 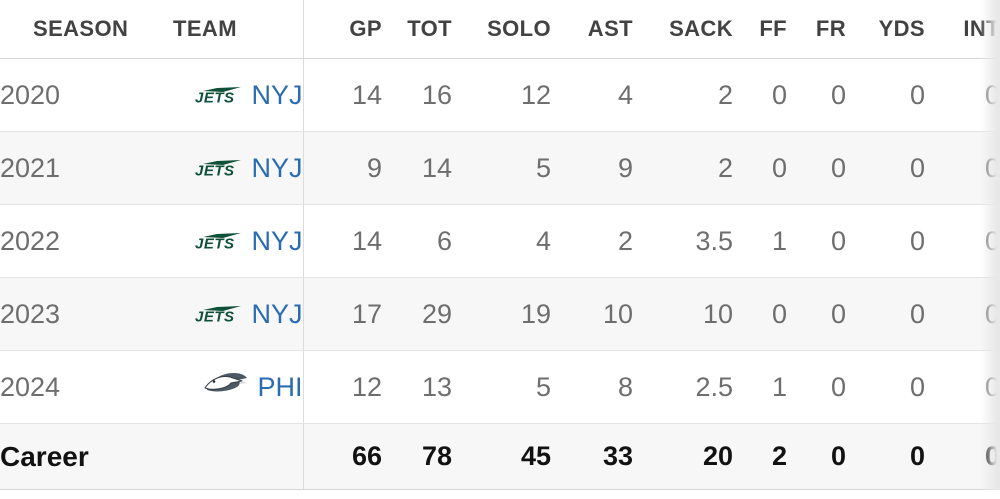 What do you see at coordinates (592, 314) in the screenshot?
I see `ast-cell: 10` at bounding box center [592, 314].